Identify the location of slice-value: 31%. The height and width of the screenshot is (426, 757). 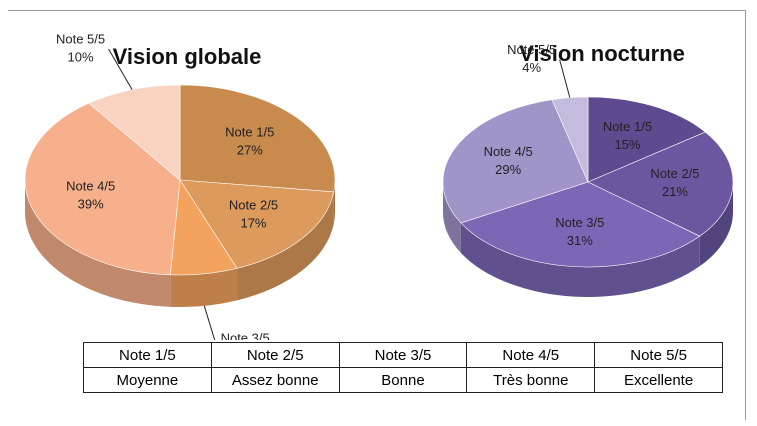
(580, 240).